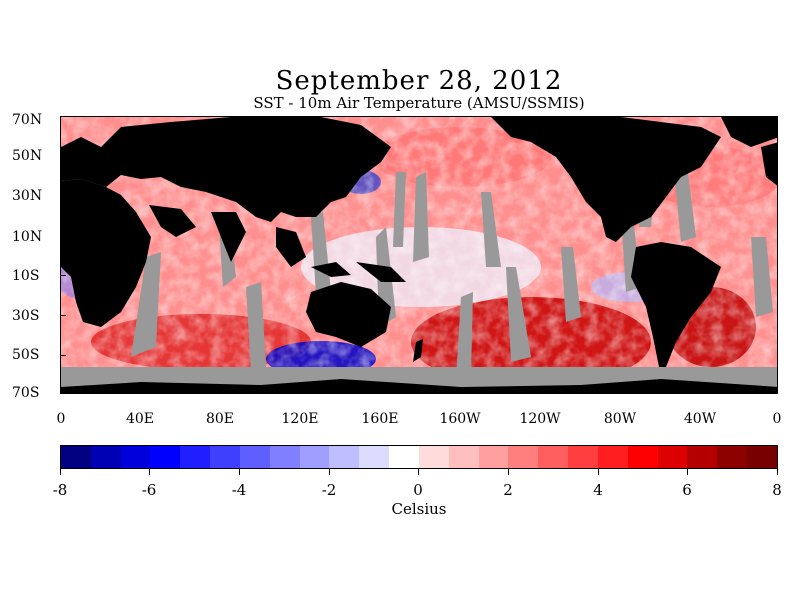 This screenshot has height=600, width=800. Describe the element at coordinates (687, 490) in the screenshot. I see `cbar-label-6: 6` at that location.